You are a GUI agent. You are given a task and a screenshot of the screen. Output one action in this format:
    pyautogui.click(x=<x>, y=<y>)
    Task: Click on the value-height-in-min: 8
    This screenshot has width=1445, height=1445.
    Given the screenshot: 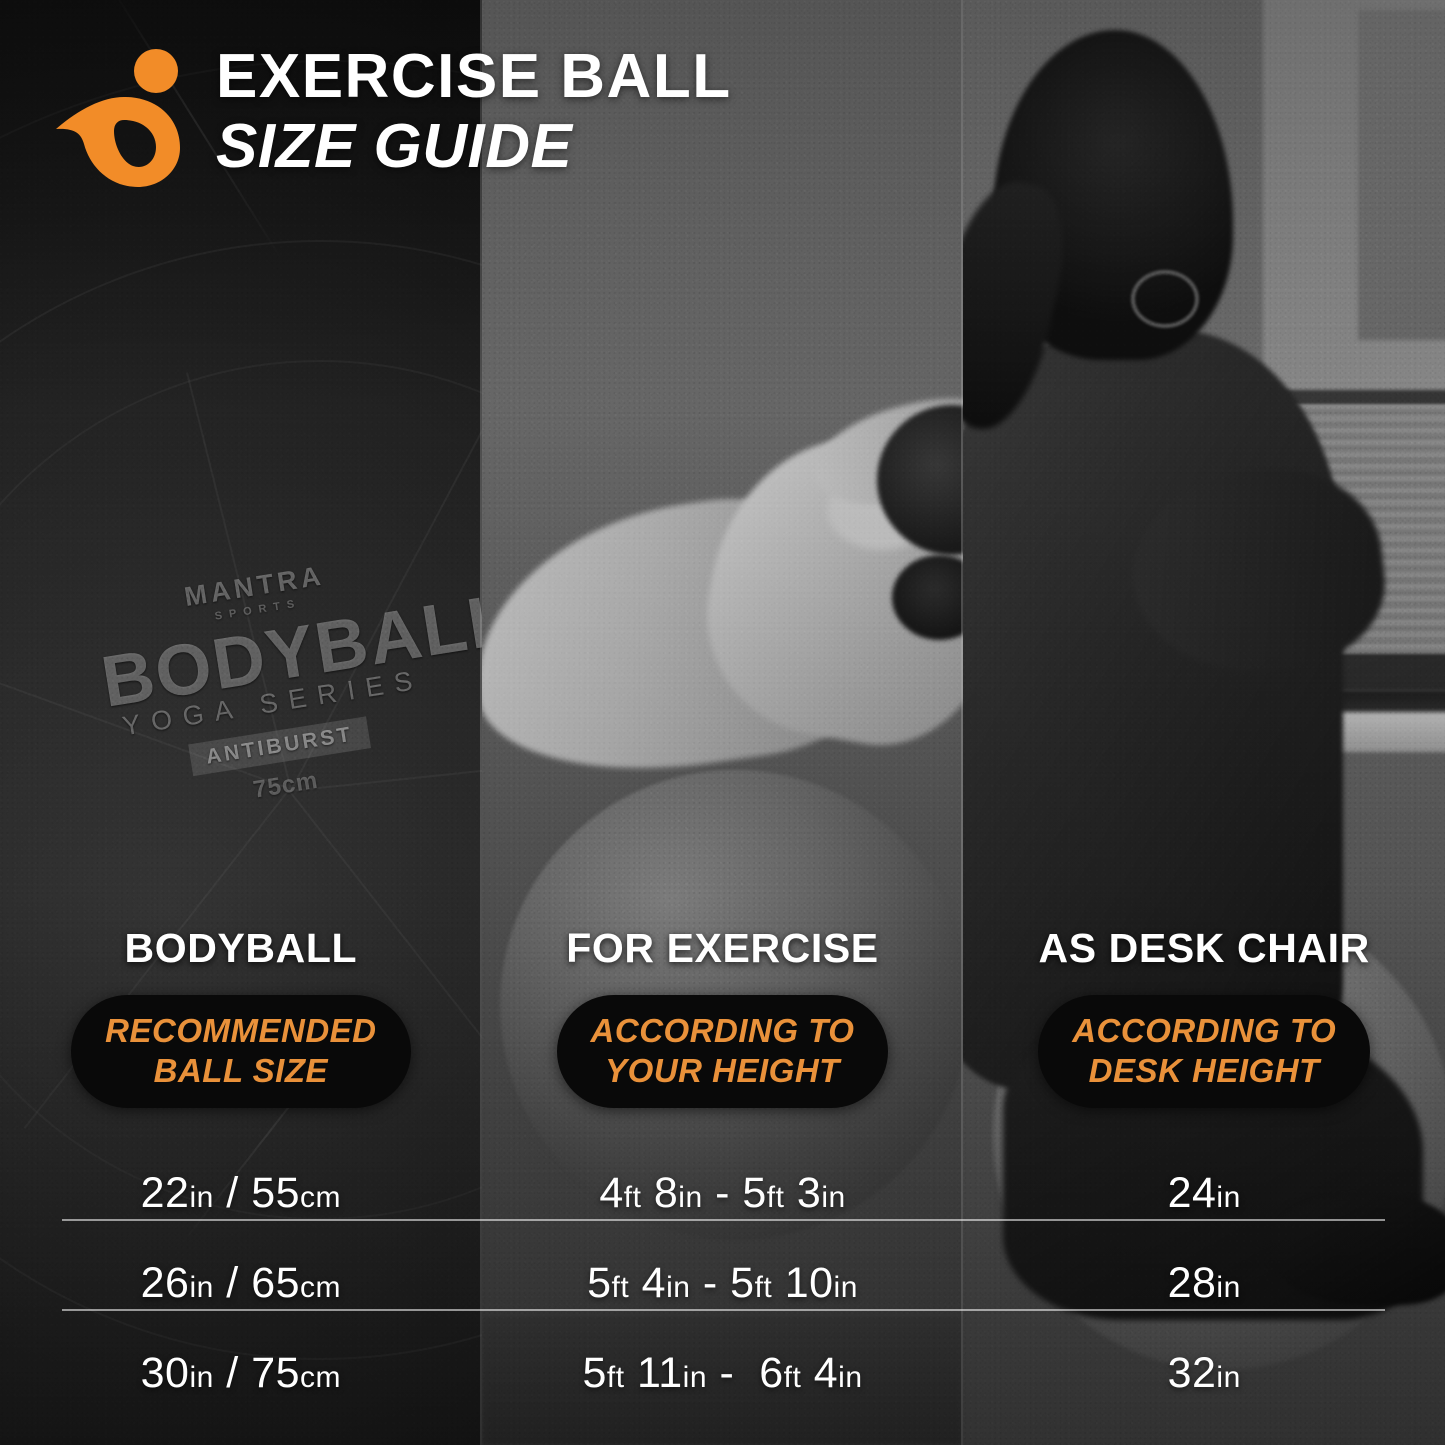 What is the action you would take?
    pyautogui.click(x=666, y=1192)
    